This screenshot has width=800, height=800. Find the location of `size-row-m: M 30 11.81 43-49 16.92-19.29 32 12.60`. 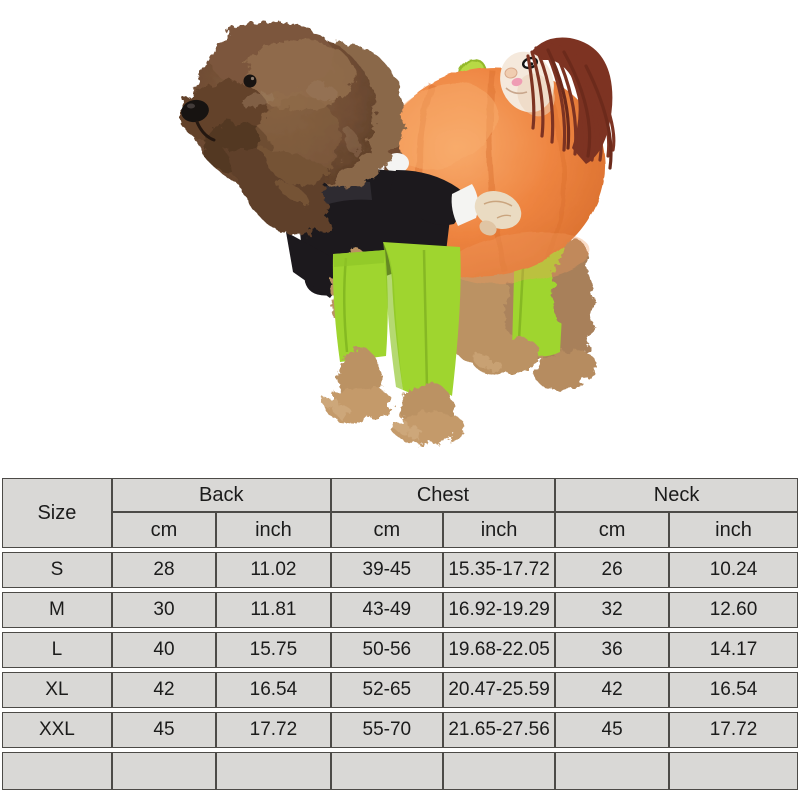

size-row-m: M 30 11.81 43-49 16.92-19.29 32 12.60 is located at coordinates (400, 610).